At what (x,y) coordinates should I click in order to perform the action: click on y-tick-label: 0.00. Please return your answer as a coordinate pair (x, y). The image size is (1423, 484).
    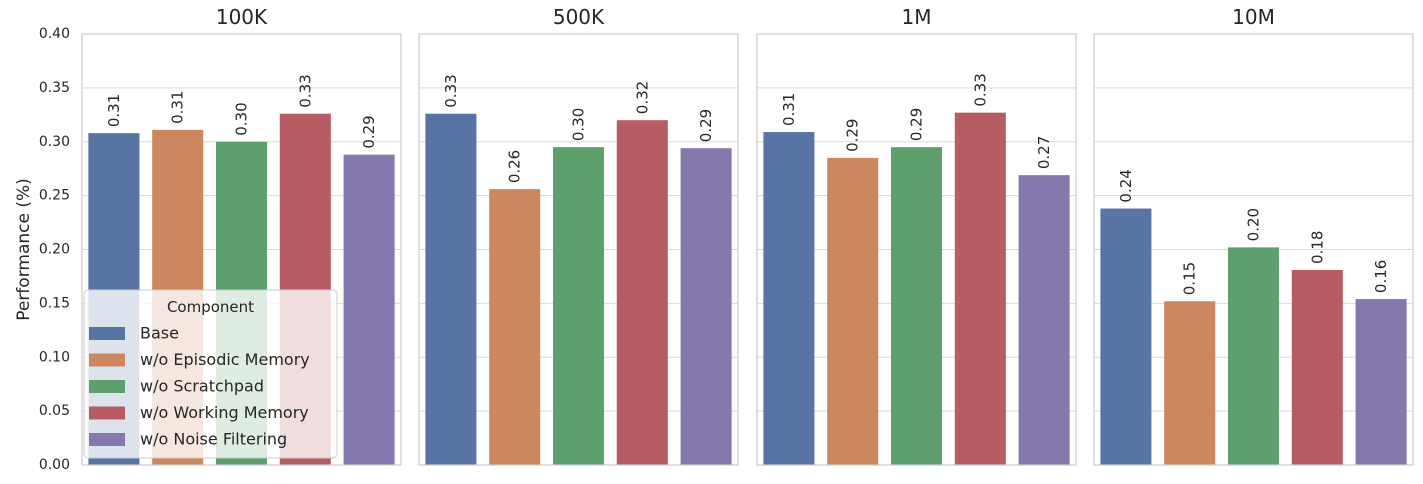
    Looking at the image, I should click on (54, 465).